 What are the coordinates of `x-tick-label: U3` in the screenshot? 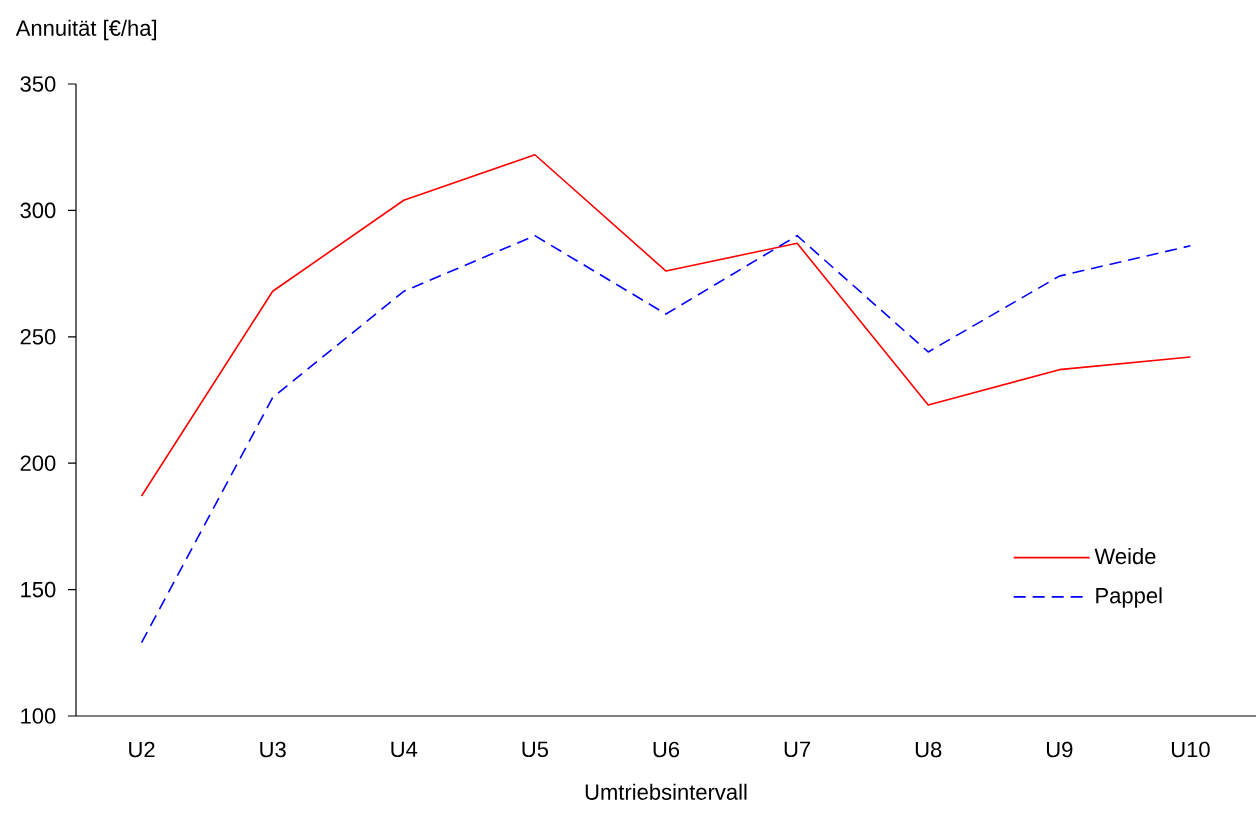 It's located at (273, 749).